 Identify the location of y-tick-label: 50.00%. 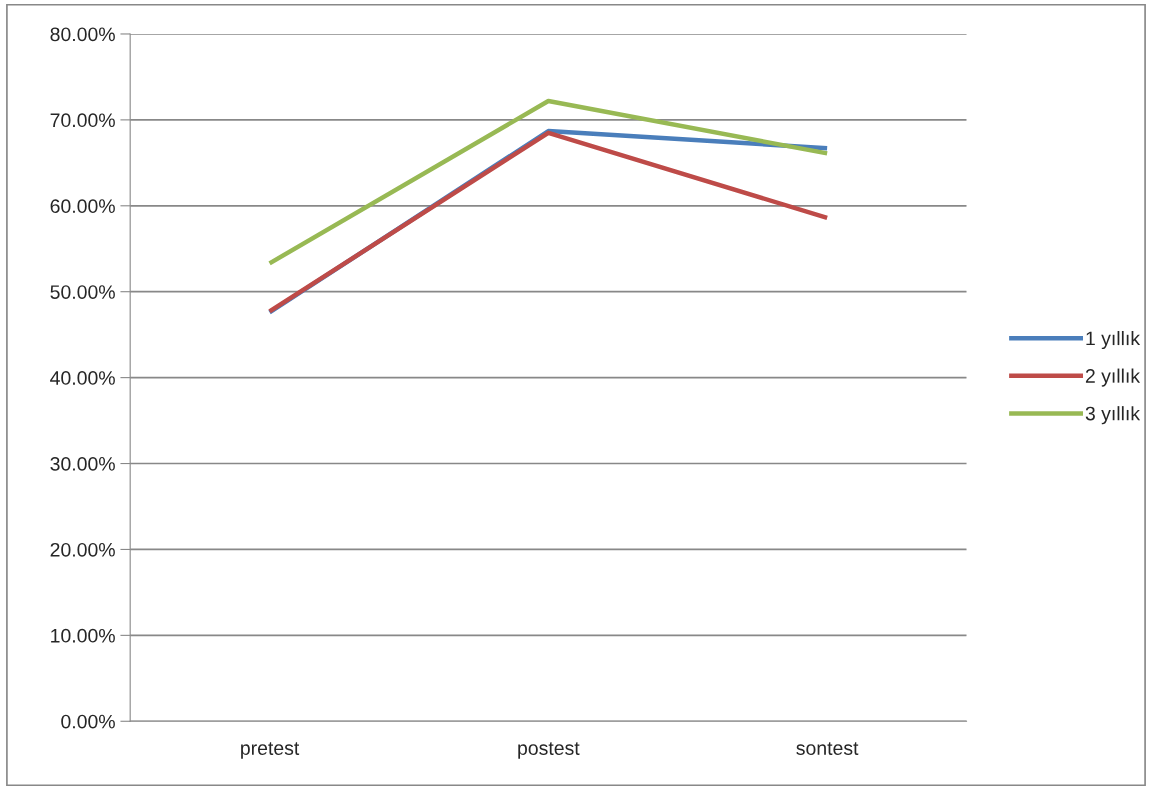
(82, 292).